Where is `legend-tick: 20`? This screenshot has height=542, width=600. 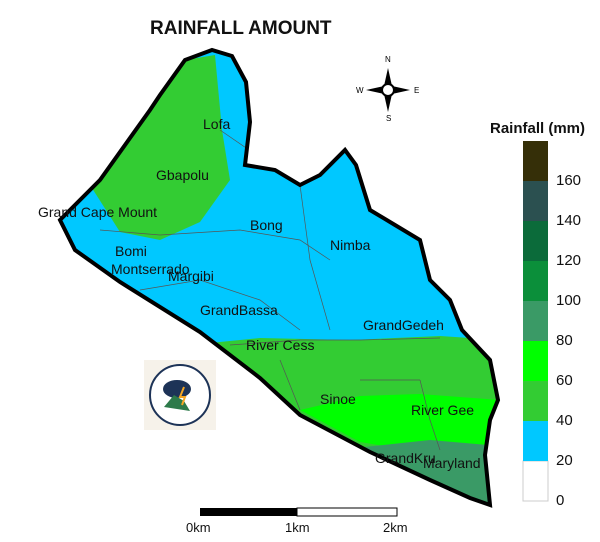 legend-tick: 20 is located at coordinates (564, 460).